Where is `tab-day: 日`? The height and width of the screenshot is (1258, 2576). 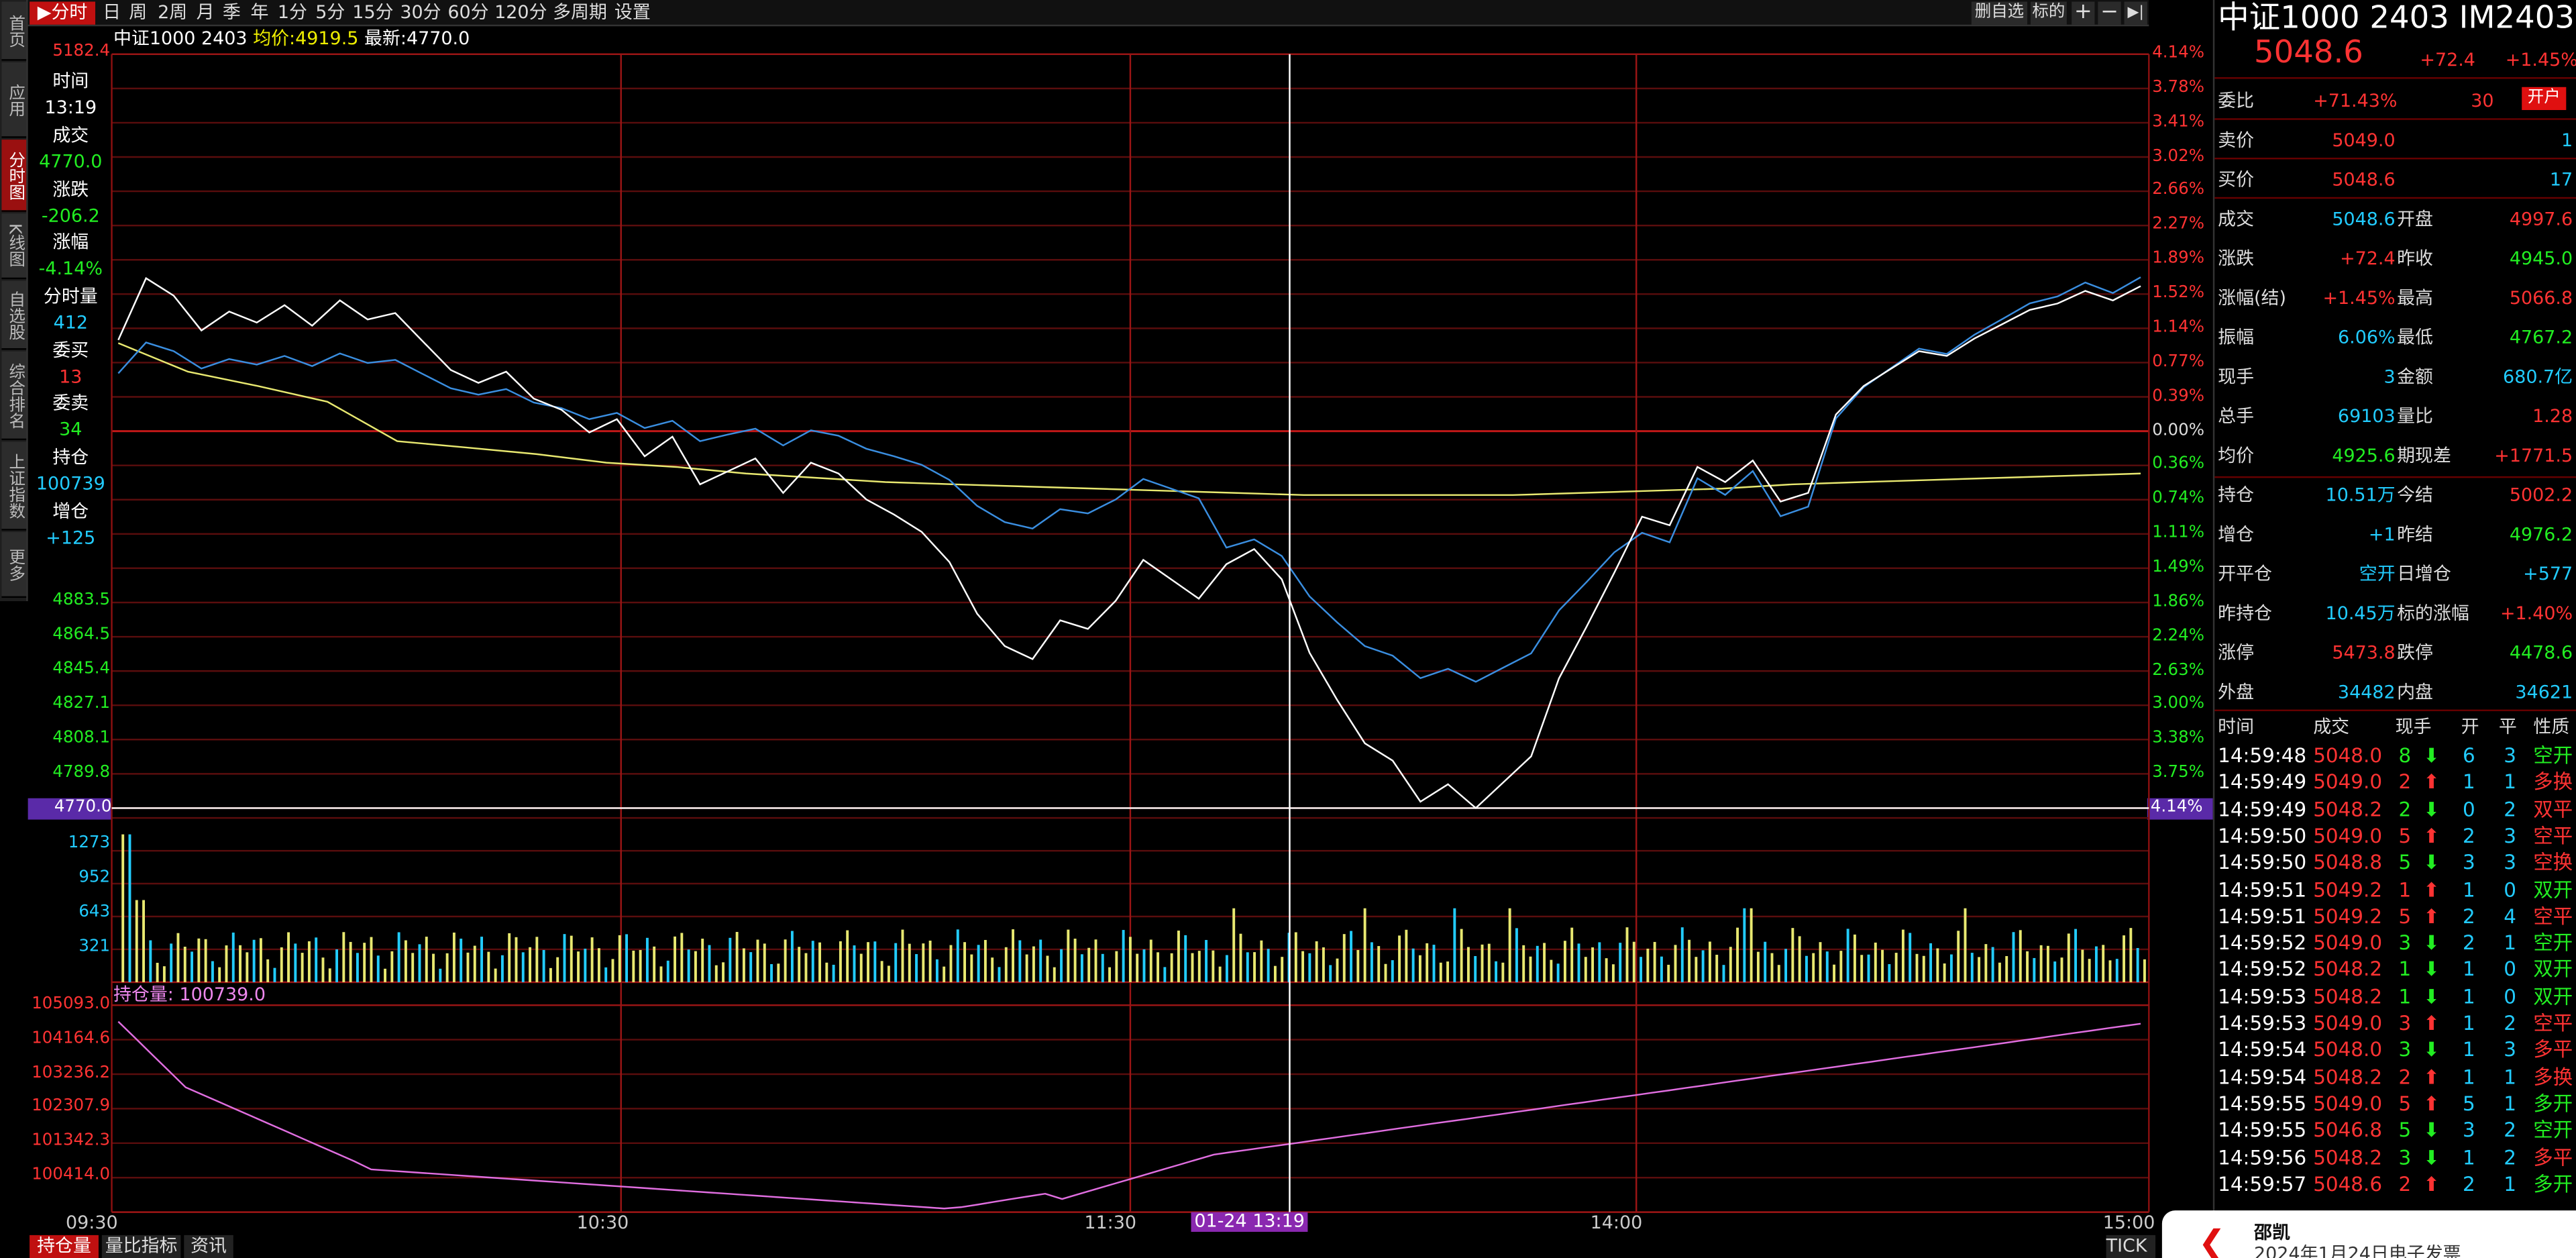
tab-day: 日 is located at coordinates (112, 12).